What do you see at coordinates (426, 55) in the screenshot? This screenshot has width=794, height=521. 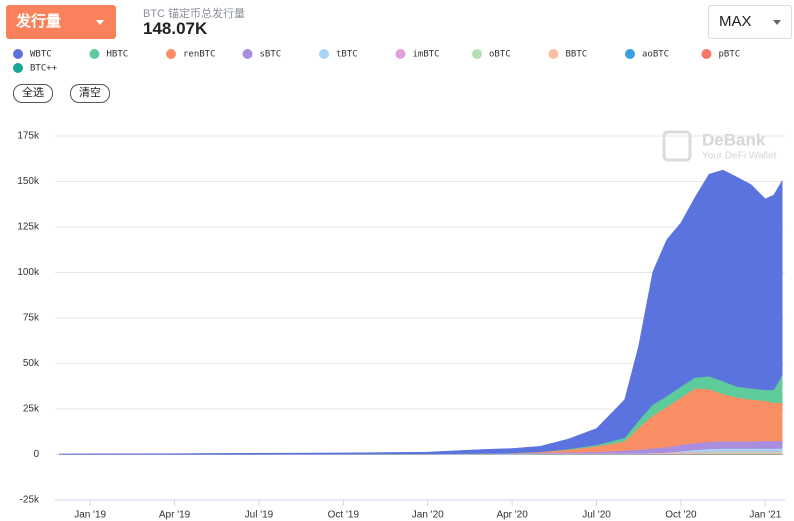 I see `legend-label: imBTC` at bounding box center [426, 55].